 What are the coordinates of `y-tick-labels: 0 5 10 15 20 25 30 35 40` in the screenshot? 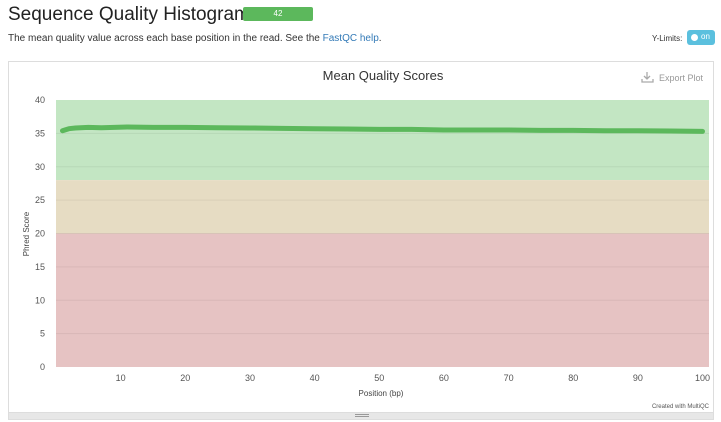 It's located at (40, 233).